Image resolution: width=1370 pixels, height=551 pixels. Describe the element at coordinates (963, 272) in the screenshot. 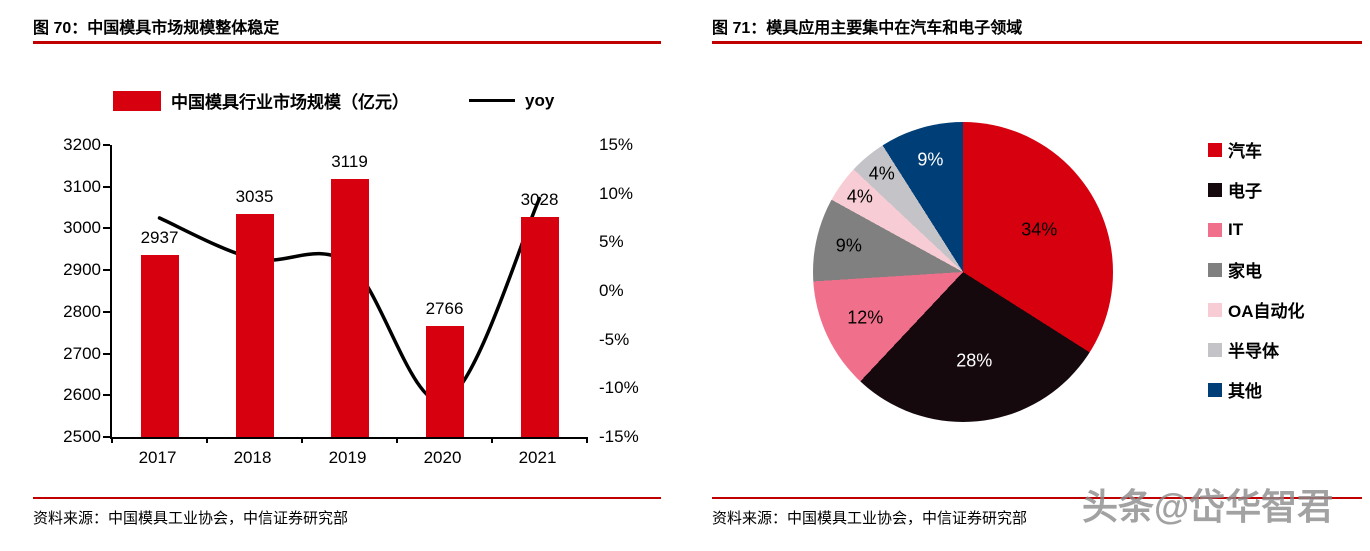

I see `pie-chart: 34% 28% 12% 9% 4% 4% 9%` at that location.